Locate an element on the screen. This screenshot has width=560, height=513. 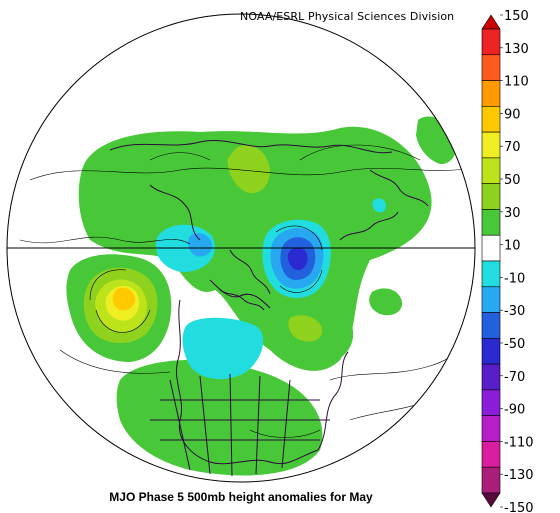
positive-east is located at coordinates (386, 302).